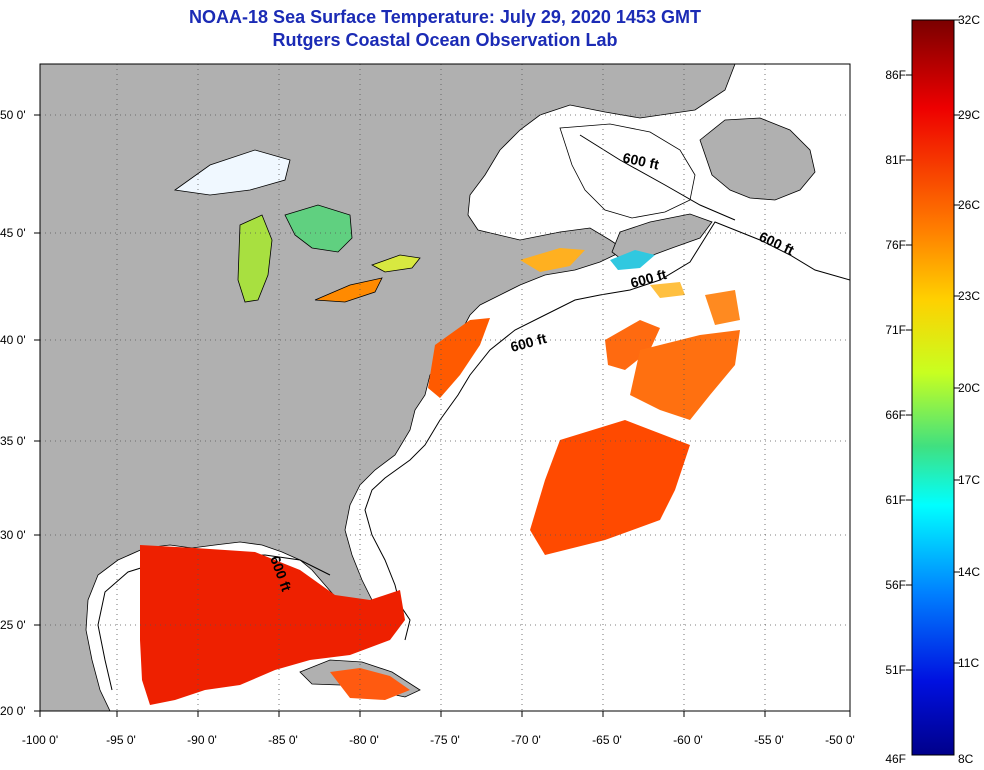  Describe the element at coordinates (769, 740) in the screenshot. I see `lon-label: -55 0'` at that location.